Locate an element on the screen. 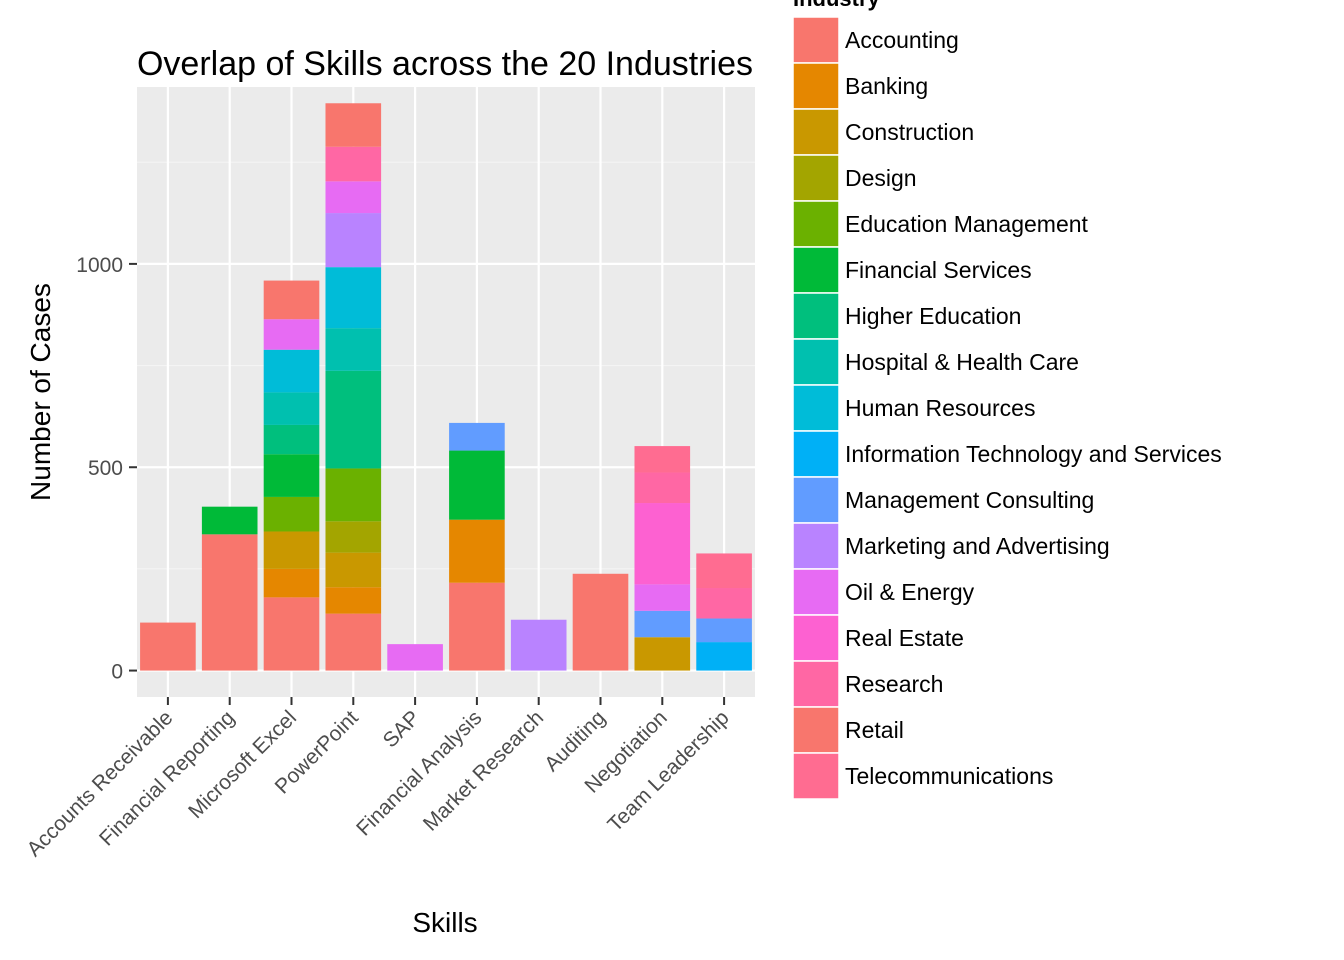 This screenshot has height=960, width=1344. bar-segment: Accounting: 180 is located at coordinates (291, 634).